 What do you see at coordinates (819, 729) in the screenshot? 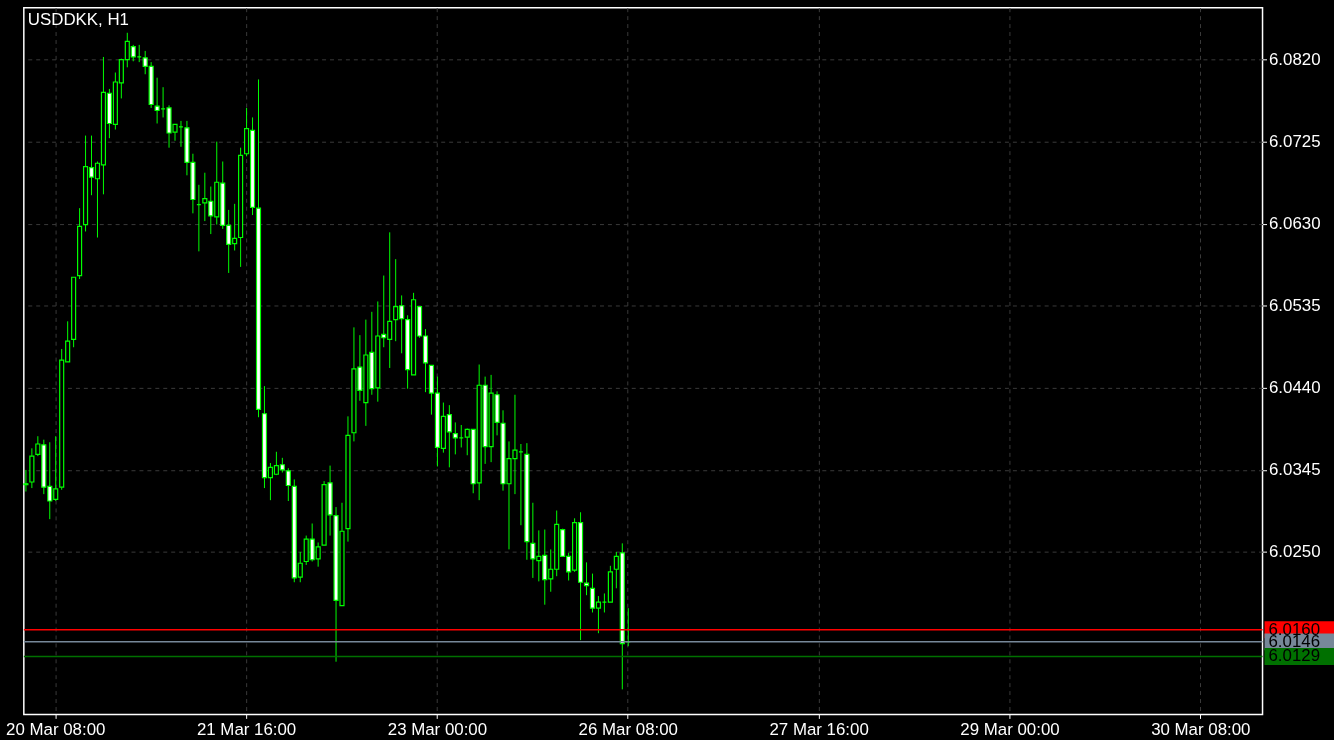
I see `x-tick-label: 27 Mar 16:00` at bounding box center [819, 729].